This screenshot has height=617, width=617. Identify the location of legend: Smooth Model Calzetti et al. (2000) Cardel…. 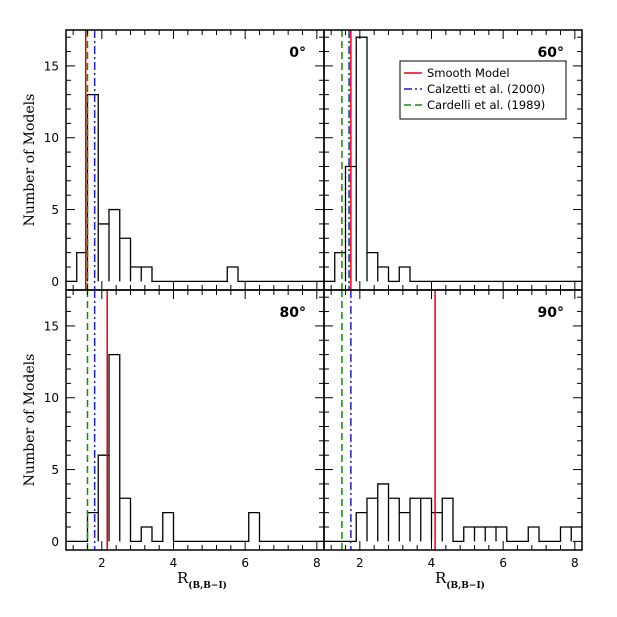
(483, 90).